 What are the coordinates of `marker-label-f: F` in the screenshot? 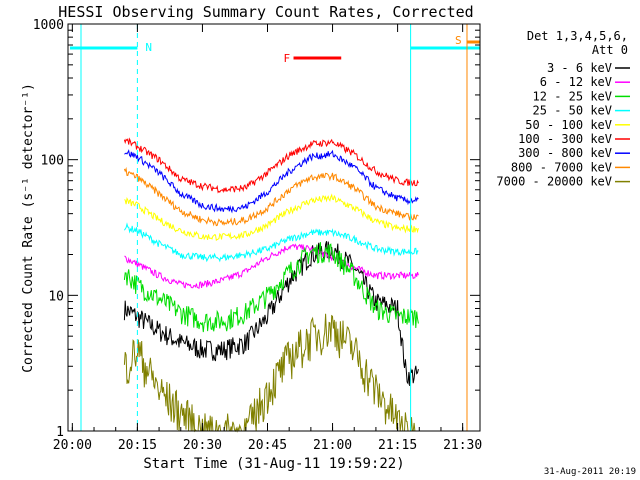 It's located at (287, 58).